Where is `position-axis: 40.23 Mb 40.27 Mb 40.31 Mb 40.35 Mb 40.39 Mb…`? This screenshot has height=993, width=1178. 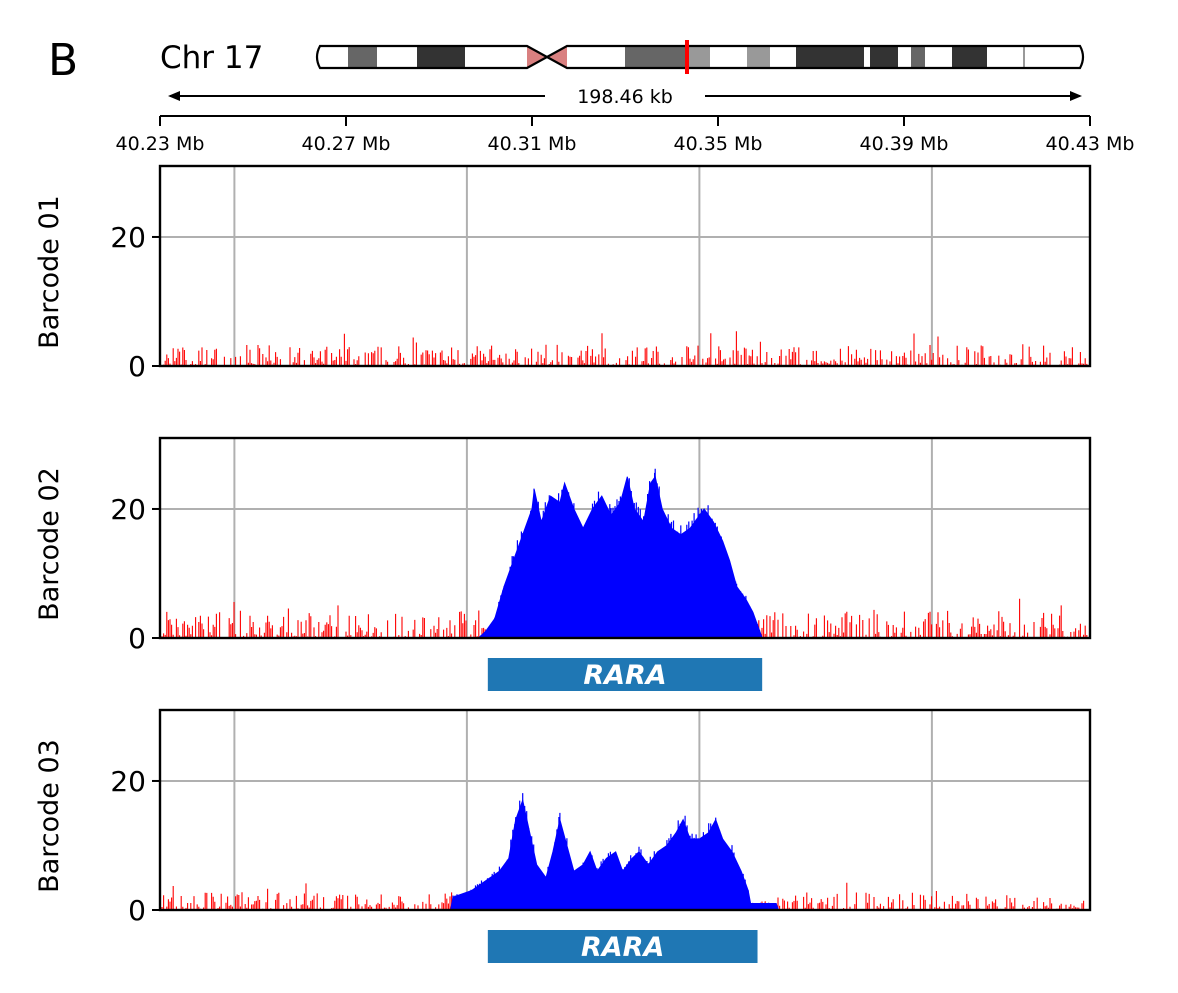
position-axis: 40.23 Mb 40.27 Mb 40.31 Mb 40.35 Mb 40.39 Mb… is located at coordinates (625, 135).